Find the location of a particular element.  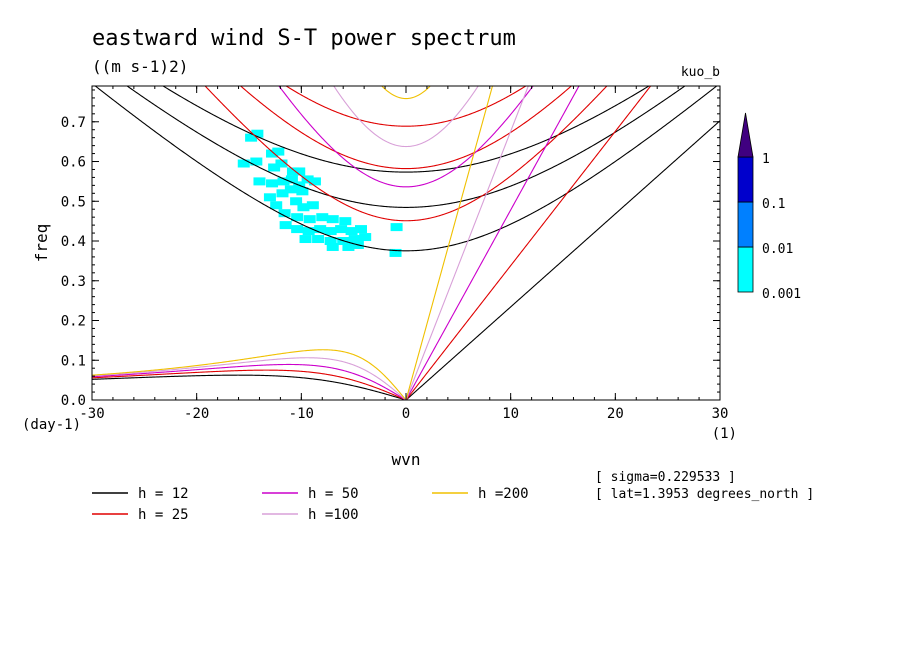

curve-h50-kelvin is located at coordinates (492, 243).